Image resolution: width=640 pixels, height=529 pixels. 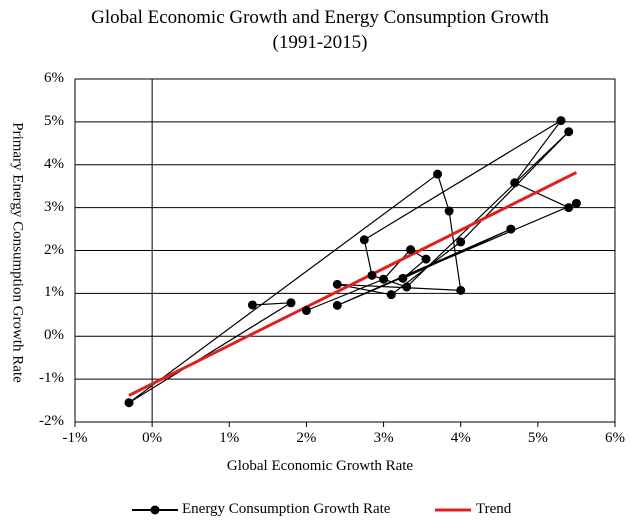 What do you see at coordinates (54, 78) in the screenshot?
I see `y-tick-label: 6%` at bounding box center [54, 78].